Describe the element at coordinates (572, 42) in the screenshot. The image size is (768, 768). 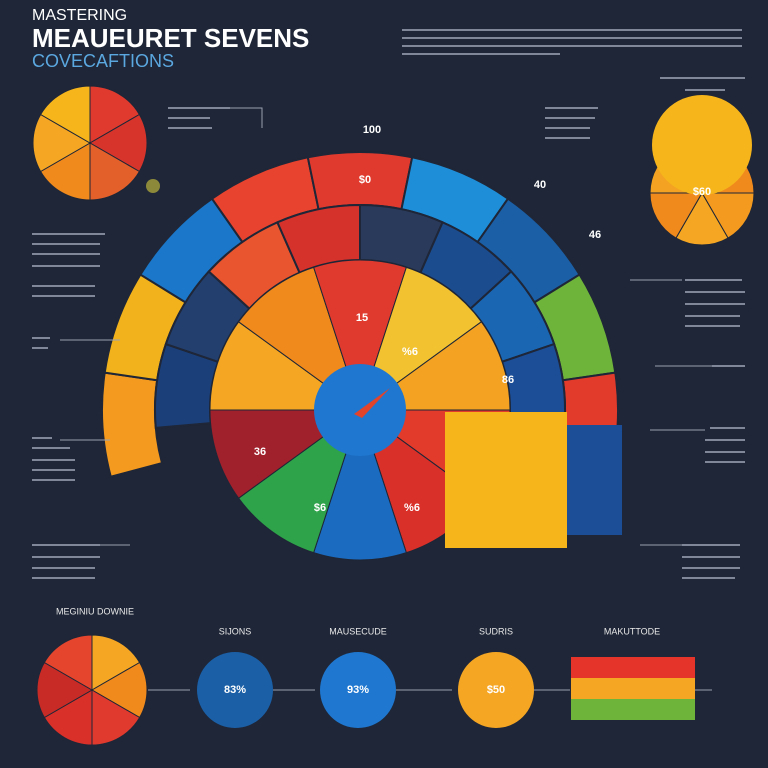
I see `intro-text` at that location.